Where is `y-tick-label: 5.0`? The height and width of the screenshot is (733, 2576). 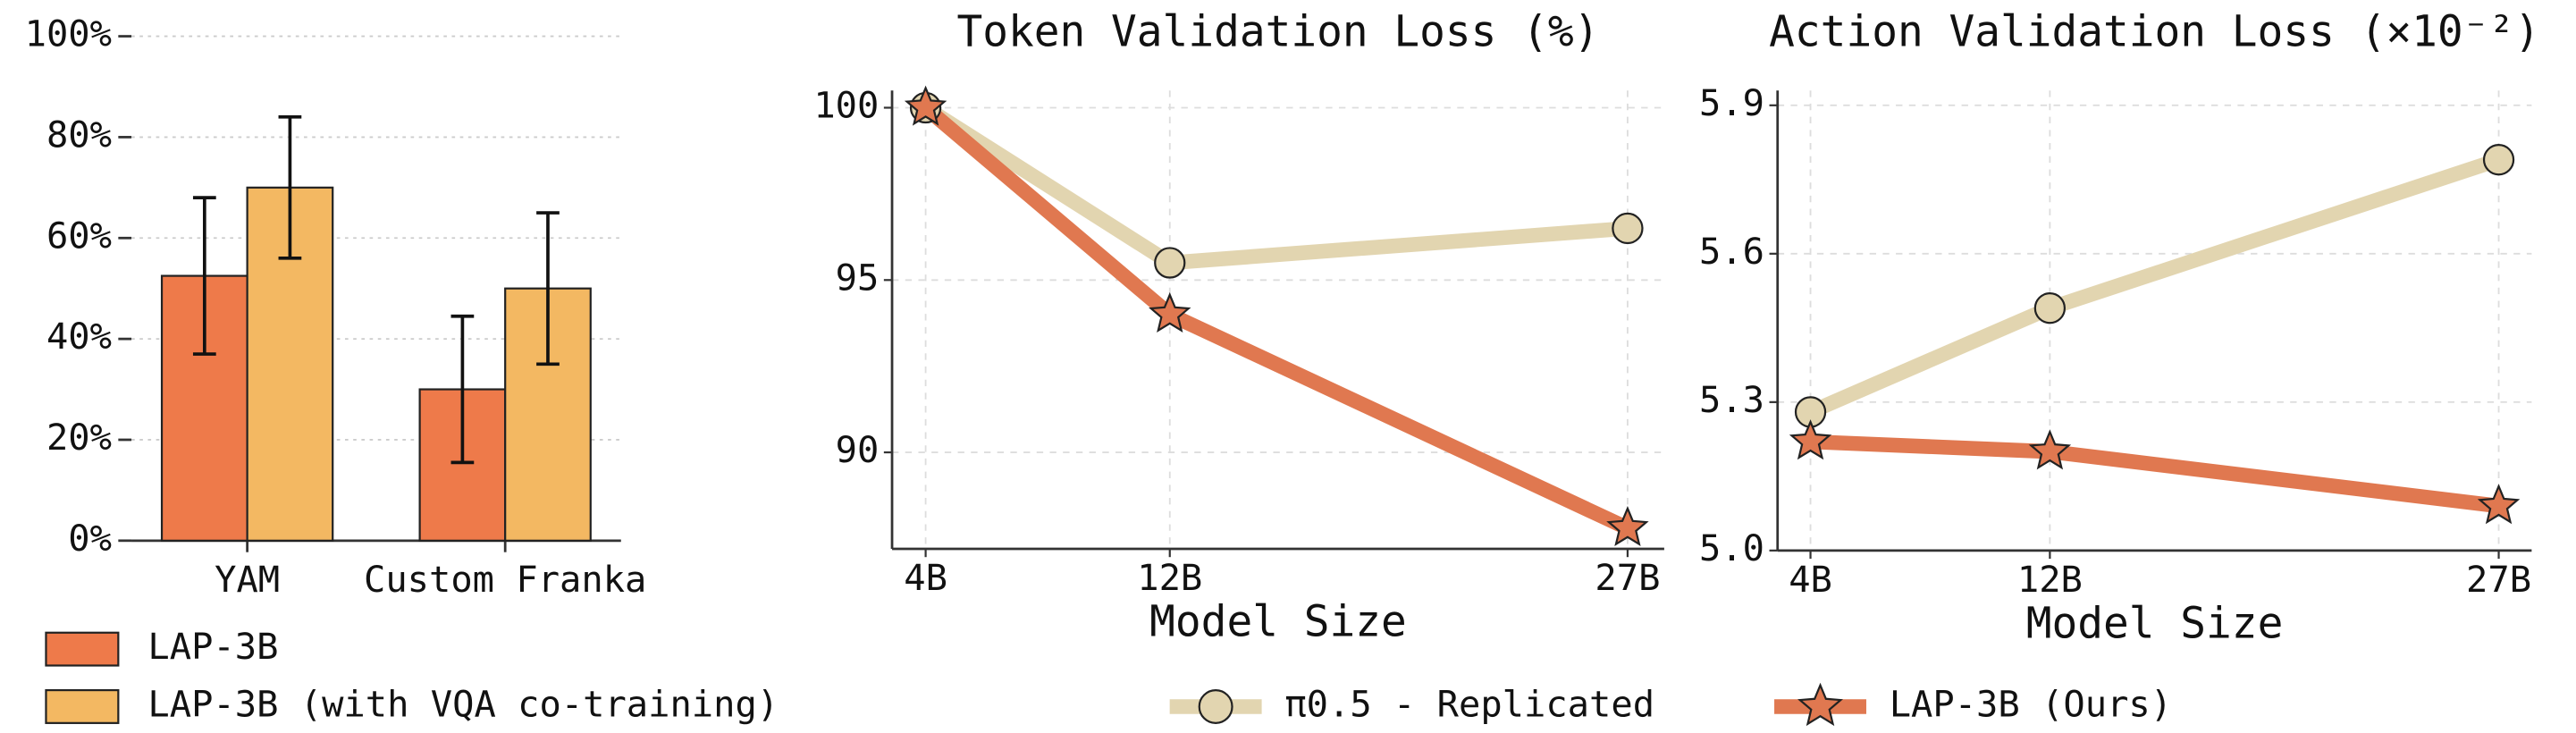 y-tick-label: 5.0 is located at coordinates (1732, 548).